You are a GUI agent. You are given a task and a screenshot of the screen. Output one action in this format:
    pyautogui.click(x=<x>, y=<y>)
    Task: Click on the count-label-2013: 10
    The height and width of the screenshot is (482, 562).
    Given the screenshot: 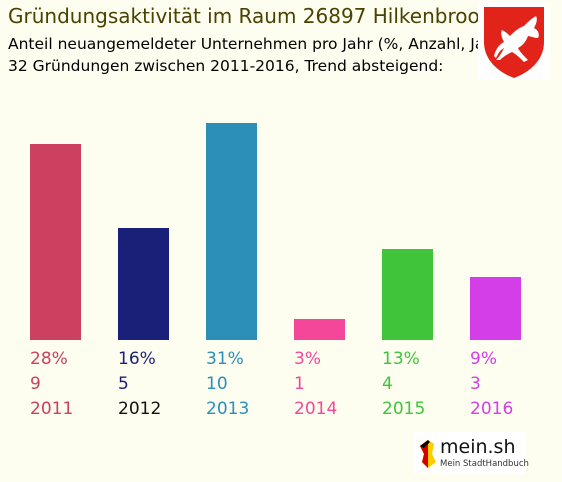 What is the action you would take?
    pyautogui.click(x=217, y=384)
    